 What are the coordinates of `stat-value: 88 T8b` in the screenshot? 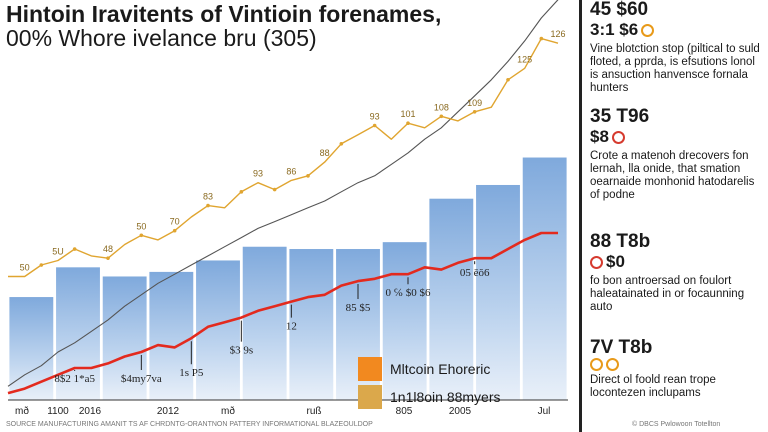 It's located at (620, 241).